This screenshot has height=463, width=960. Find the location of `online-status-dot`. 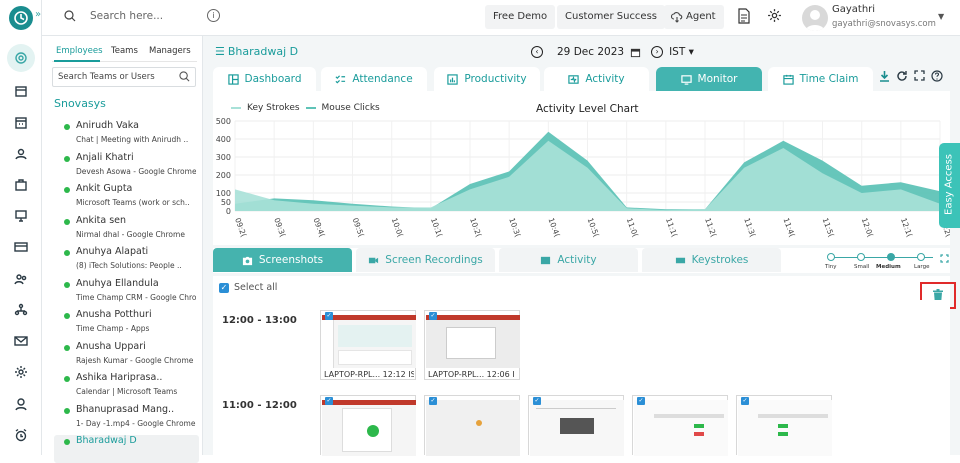

online-status-dot is located at coordinates (67, 410).